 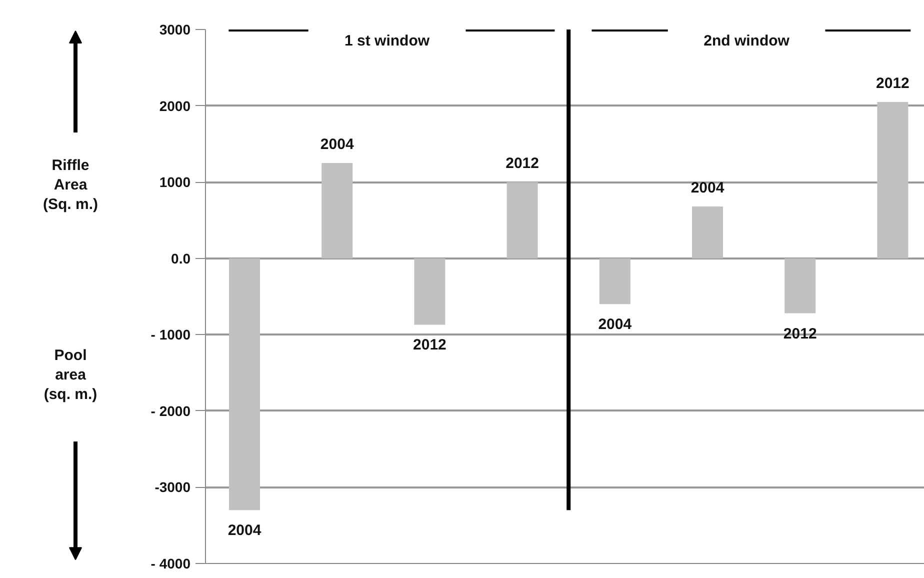 What do you see at coordinates (172, 487) in the screenshot?
I see `y-tick-label: -3000` at bounding box center [172, 487].